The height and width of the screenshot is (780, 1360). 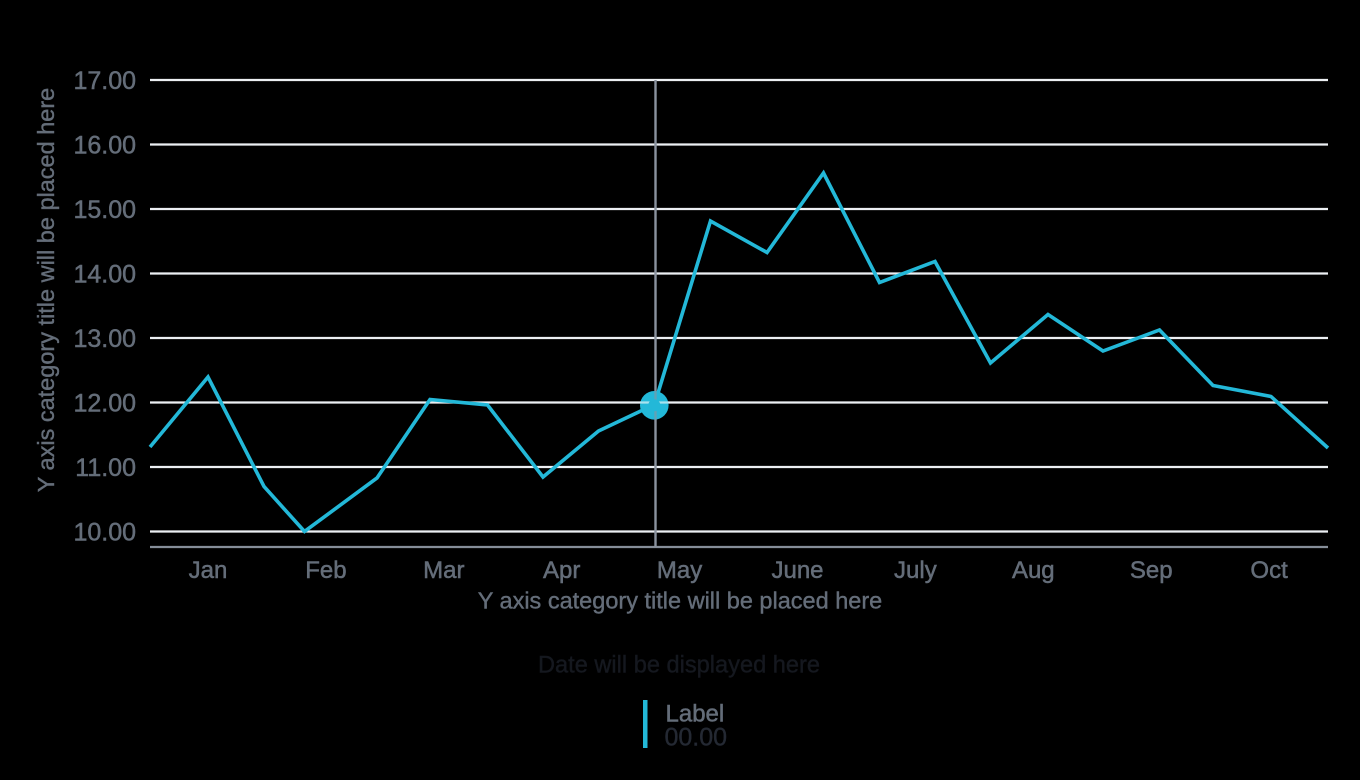 What do you see at coordinates (696, 738) in the screenshot?
I see `svg-text: 00.00` at bounding box center [696, 738].